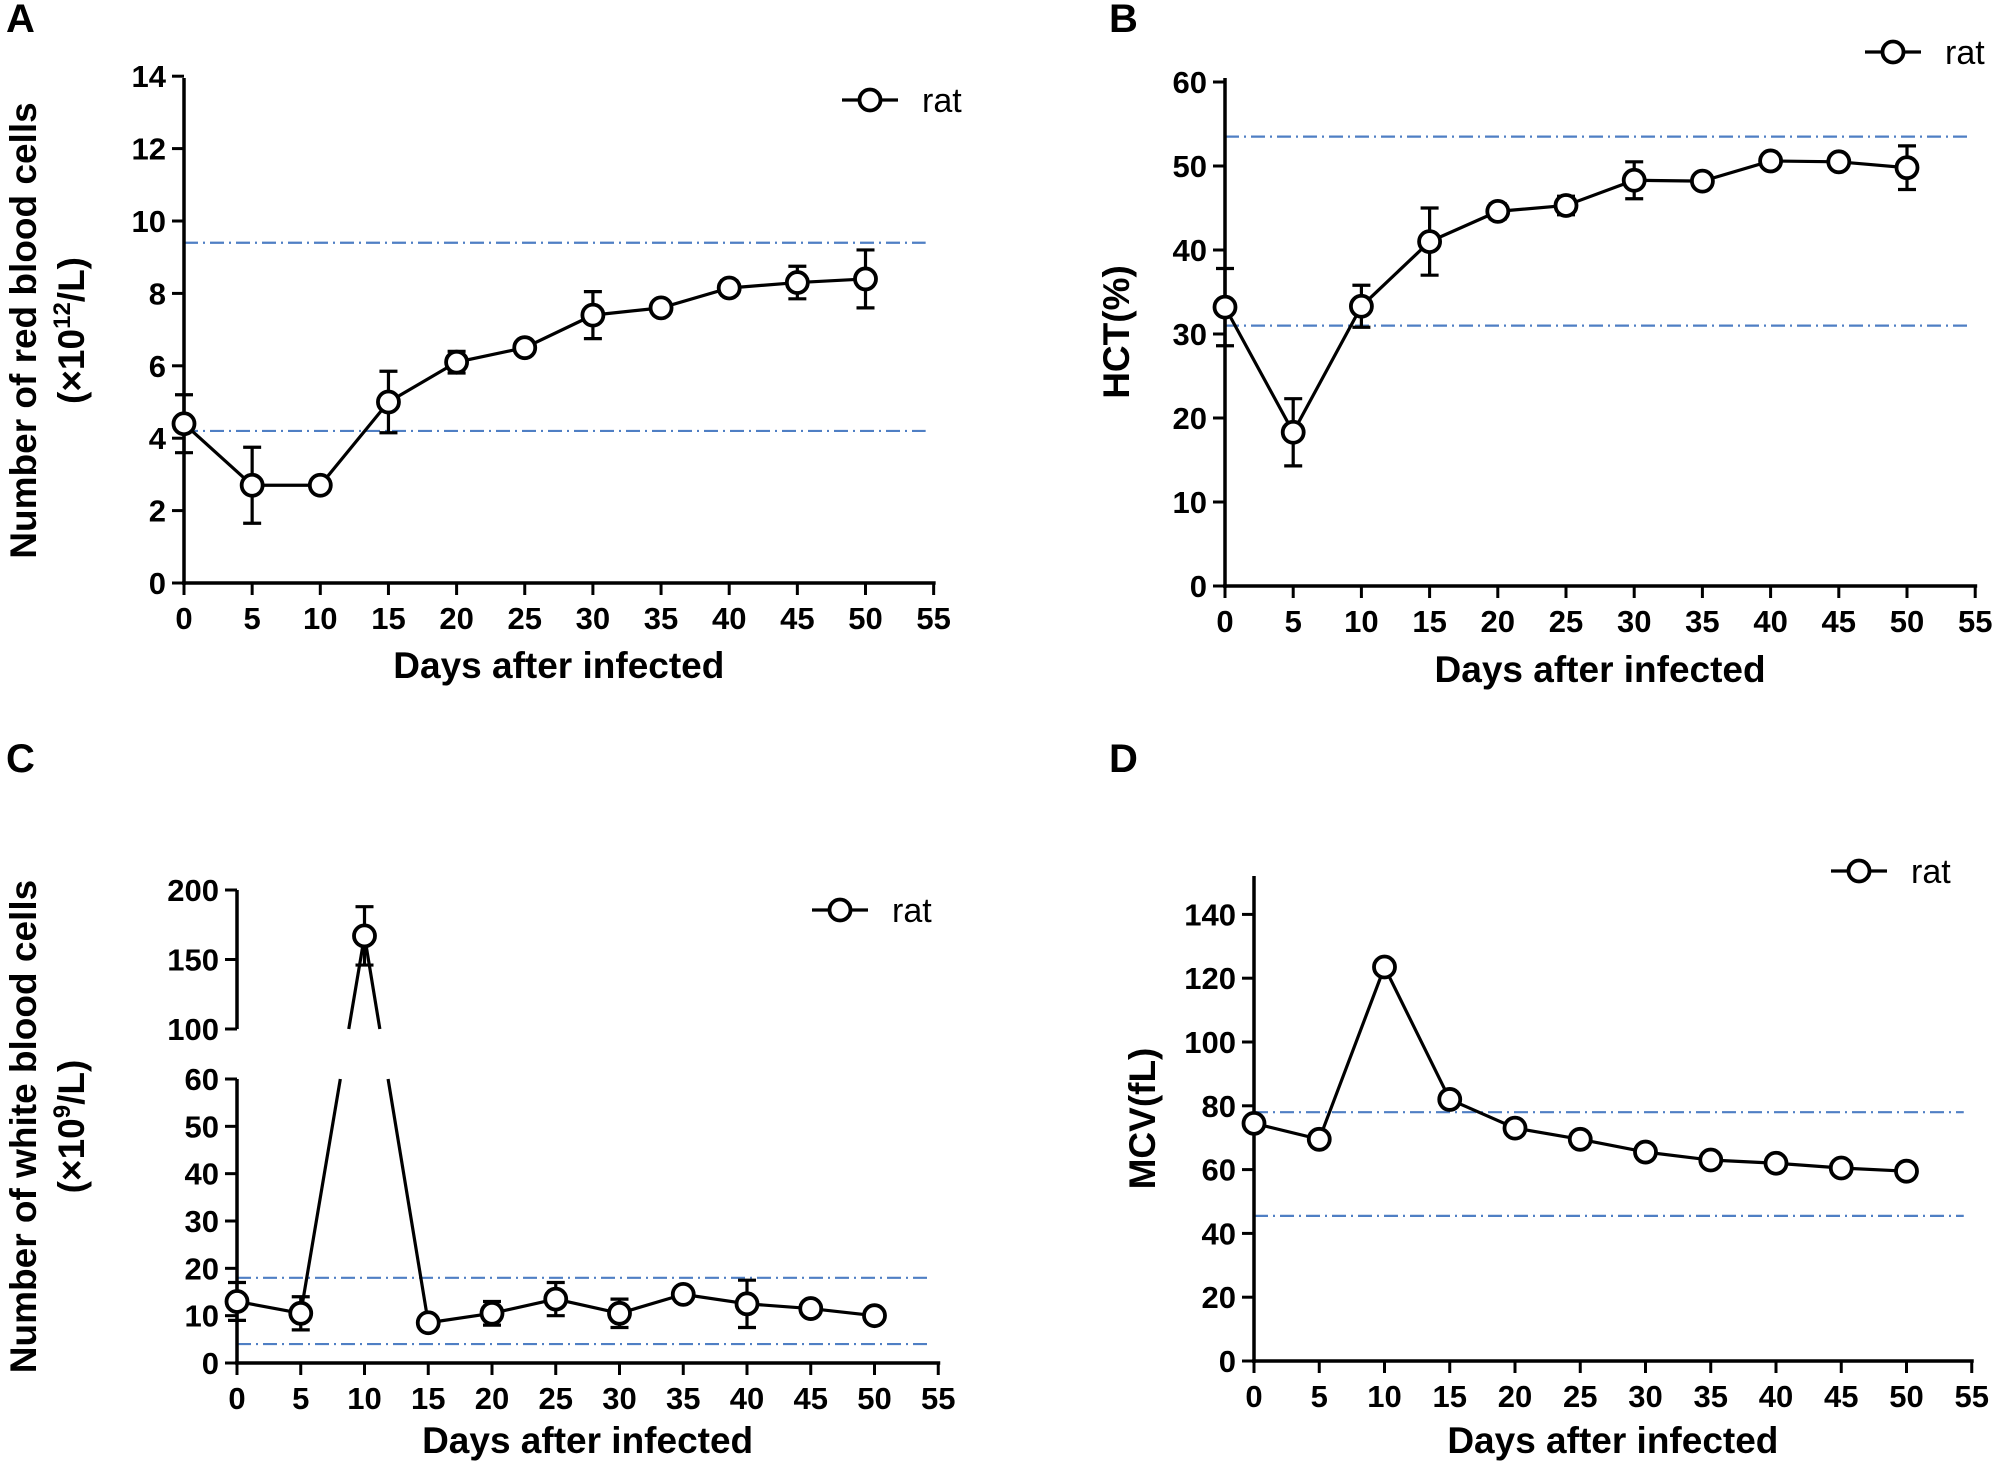  Describe the element at coordinates (23, 1126) in the screenshot. I see `y-axis-title: Number of white blood cells` at that location.